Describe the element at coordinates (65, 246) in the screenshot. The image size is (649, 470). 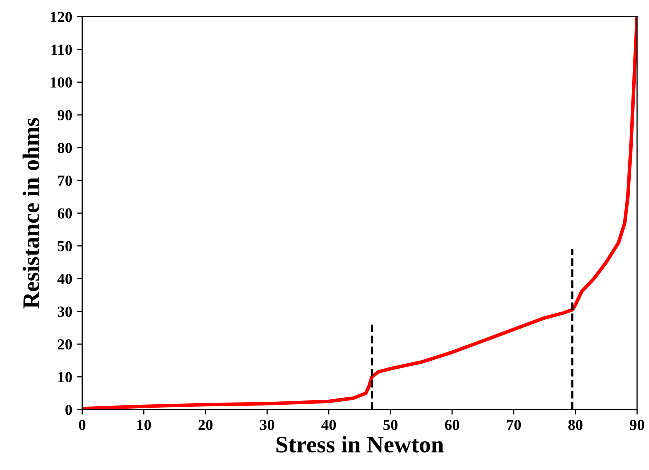
I see `y-tick-label: 50` at that location.